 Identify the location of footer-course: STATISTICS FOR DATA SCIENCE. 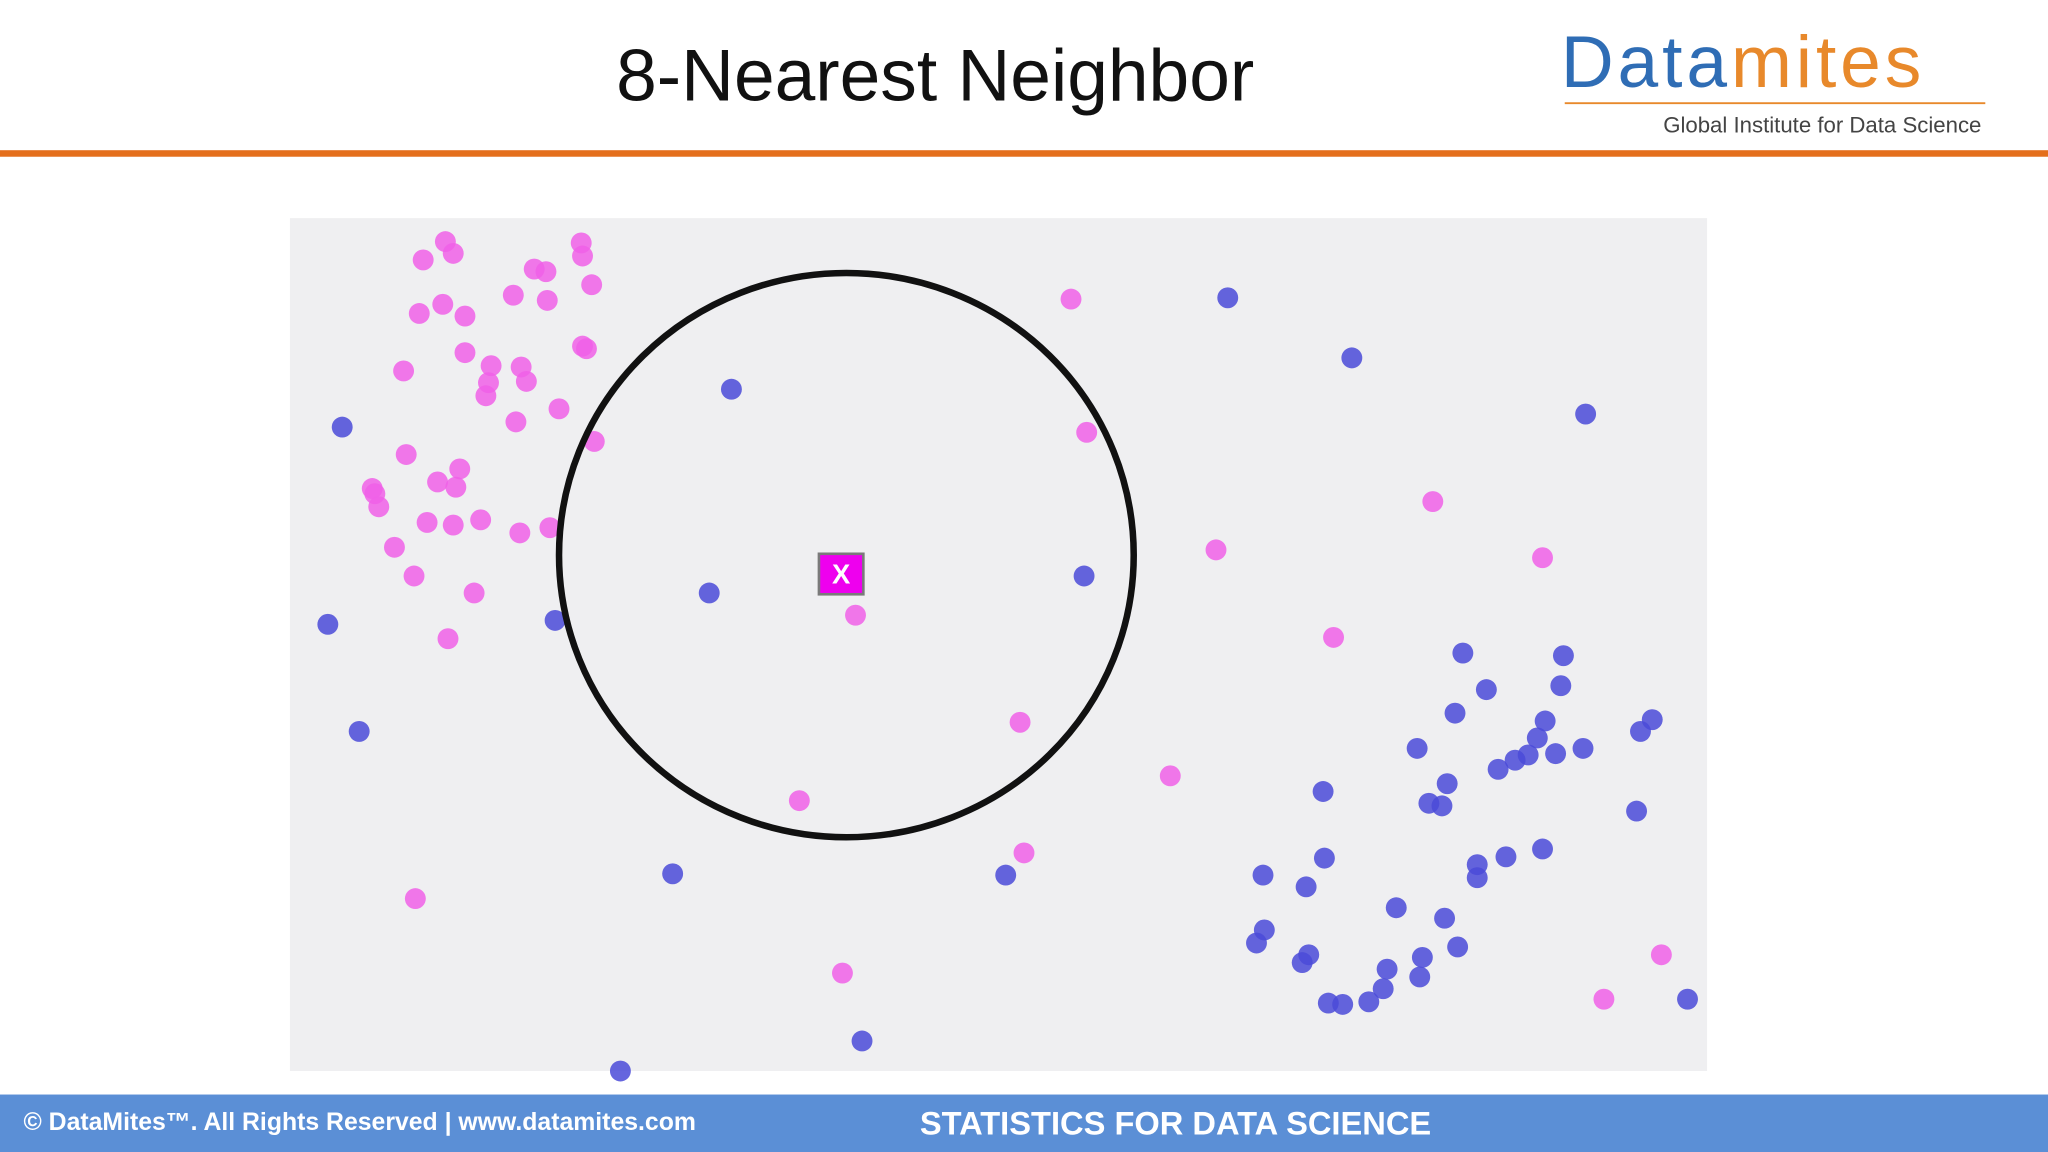
(1175, 1123).